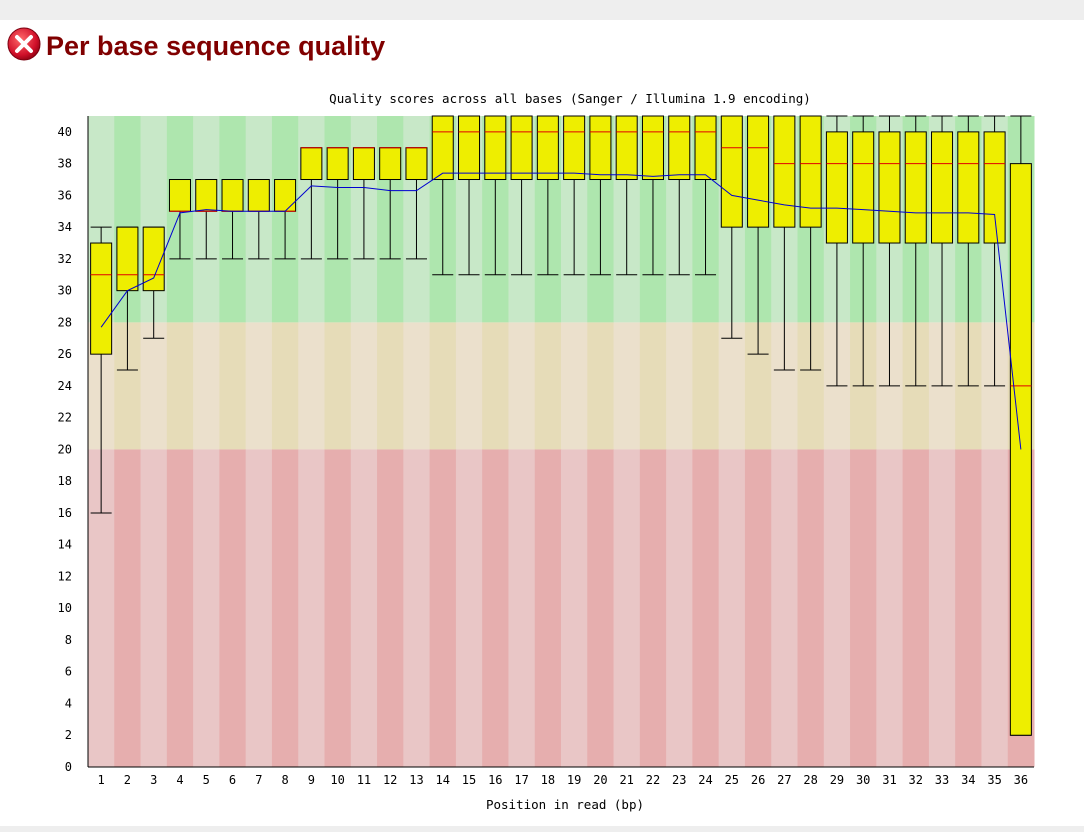 The image size is (1084, 832). Describe the element at coordinates (284, 780) in the screenshot. I see `x-tick-label: 8` at that location.